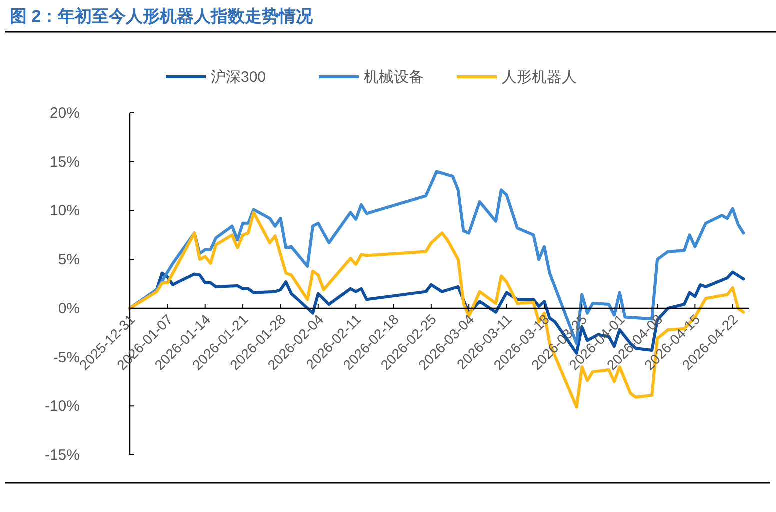 The width and height of the screenshot is (776, 512). I want to click on y-tick-label: 5%, so click(69, 260).